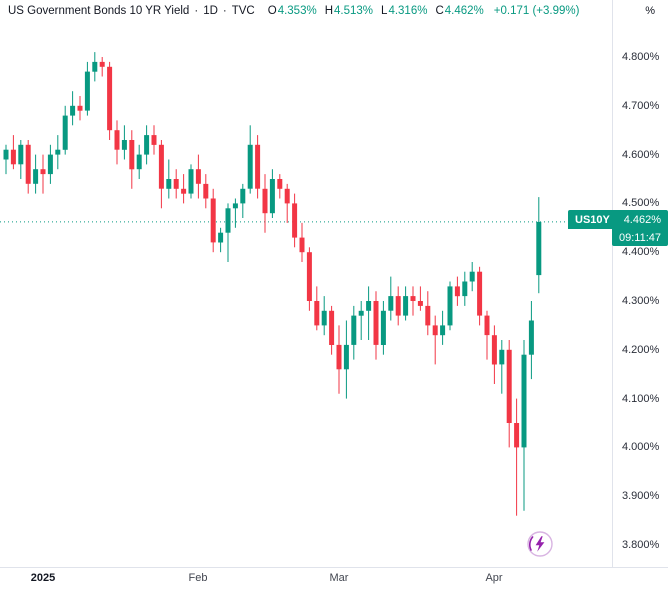 This screenshot has height=589, width=668. What do you see at coordinates (641, 545) in the screenshot?
I see `price-tick-label: 3.800%` at bounding box center [641, 545].